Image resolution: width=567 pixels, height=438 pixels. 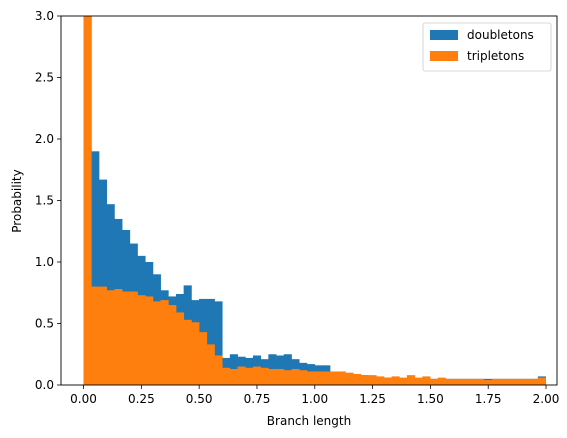 I want to click on x-tick-label: 1.75, so click(x=488, y=399).